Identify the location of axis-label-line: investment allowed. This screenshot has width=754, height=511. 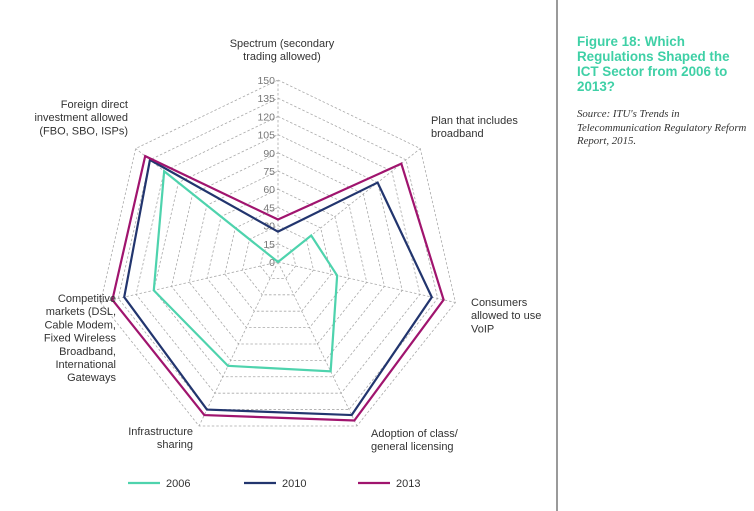
(81, 118).